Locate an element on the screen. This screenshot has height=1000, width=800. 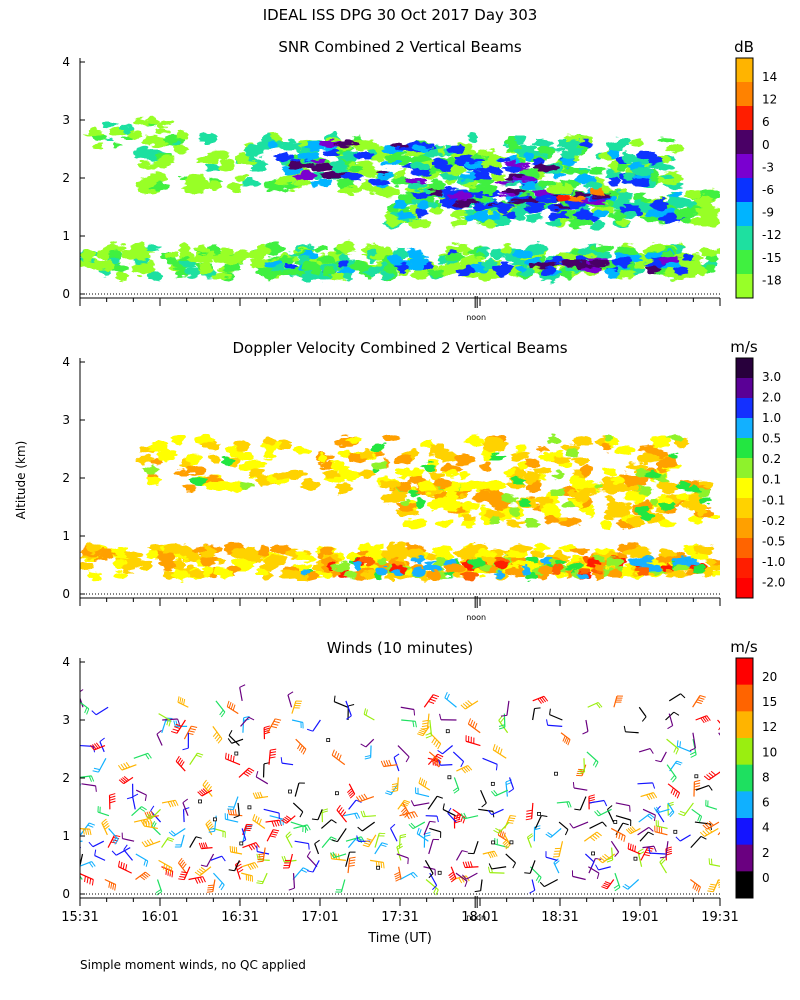
colorbar-label: -9 is located at coordinates (768, 213).